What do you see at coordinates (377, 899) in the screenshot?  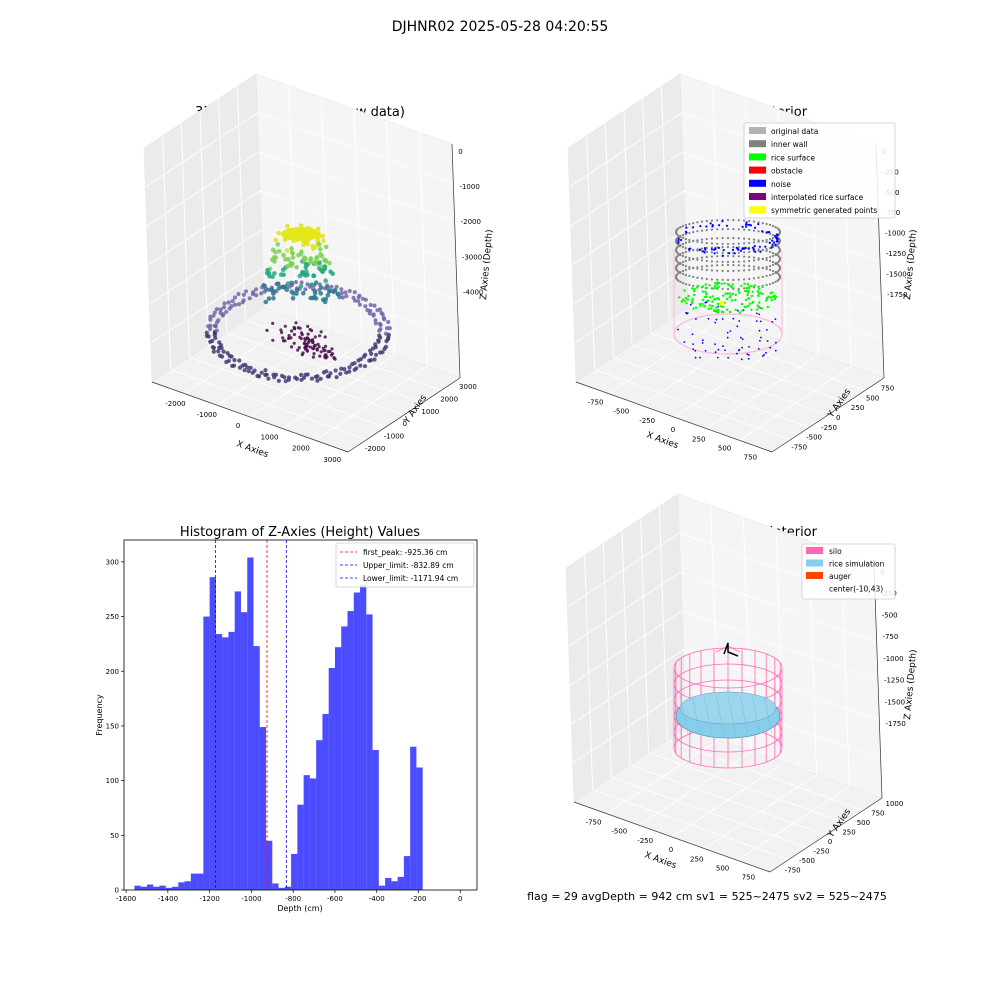 I see `histogram-x-tick-label: -400` at bounding box center [377, 899].